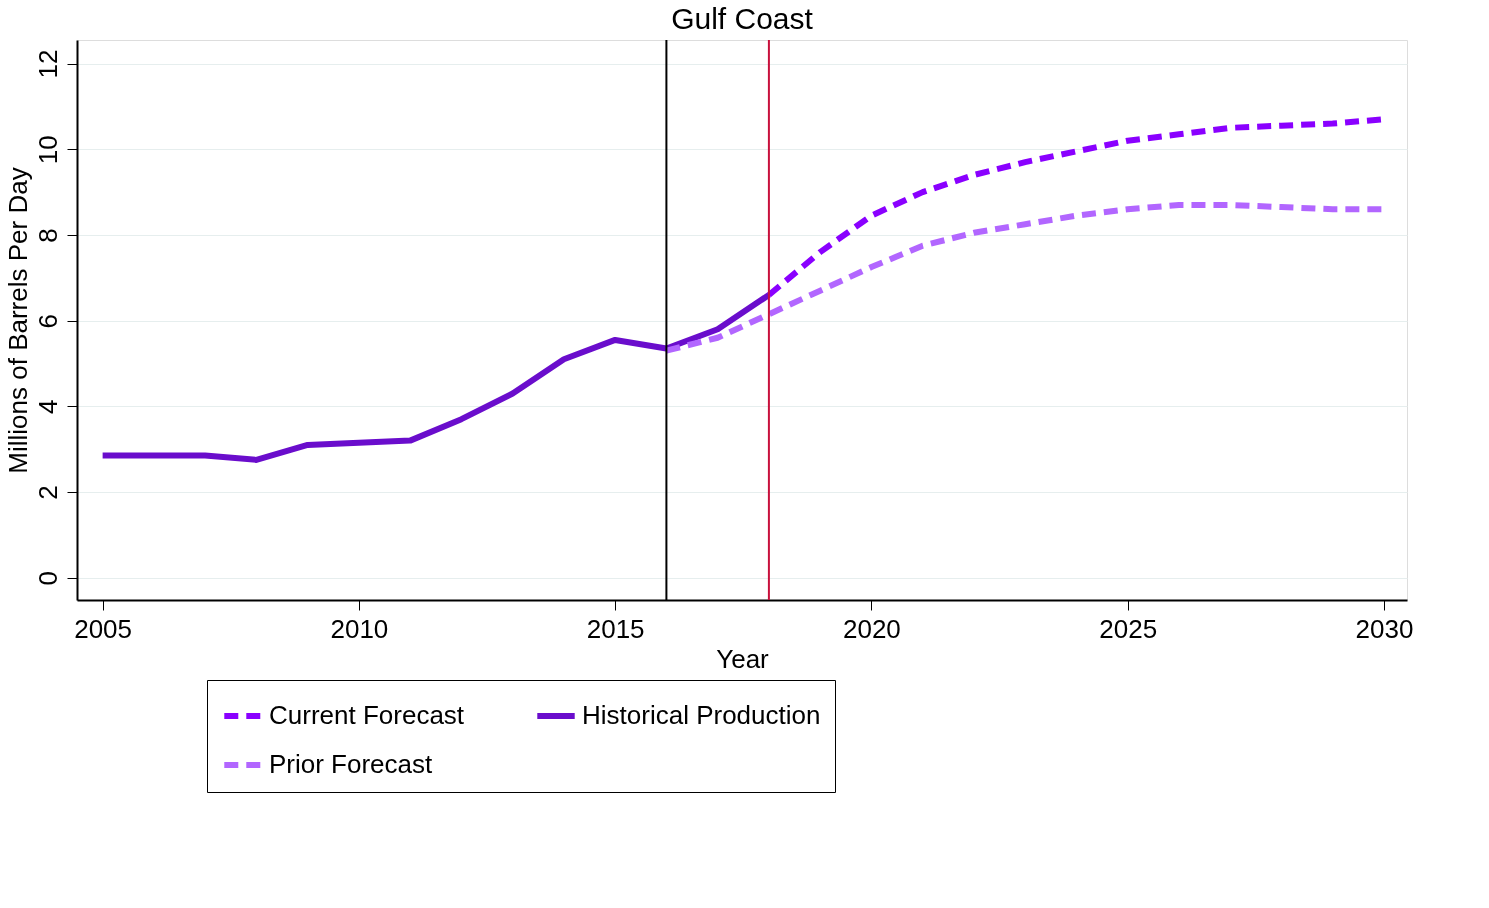 The image size is (1489, 908). Describe the element at coordinates (701, 715) in the screenshot. I see `legend-label: Historical Production` at that location.